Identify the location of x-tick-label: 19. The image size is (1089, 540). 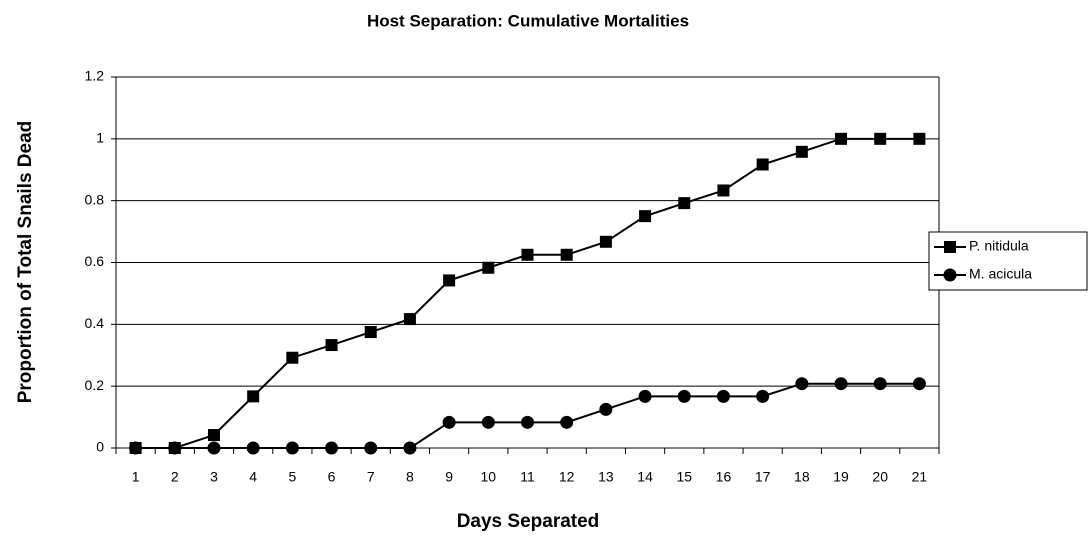
(841, 477).